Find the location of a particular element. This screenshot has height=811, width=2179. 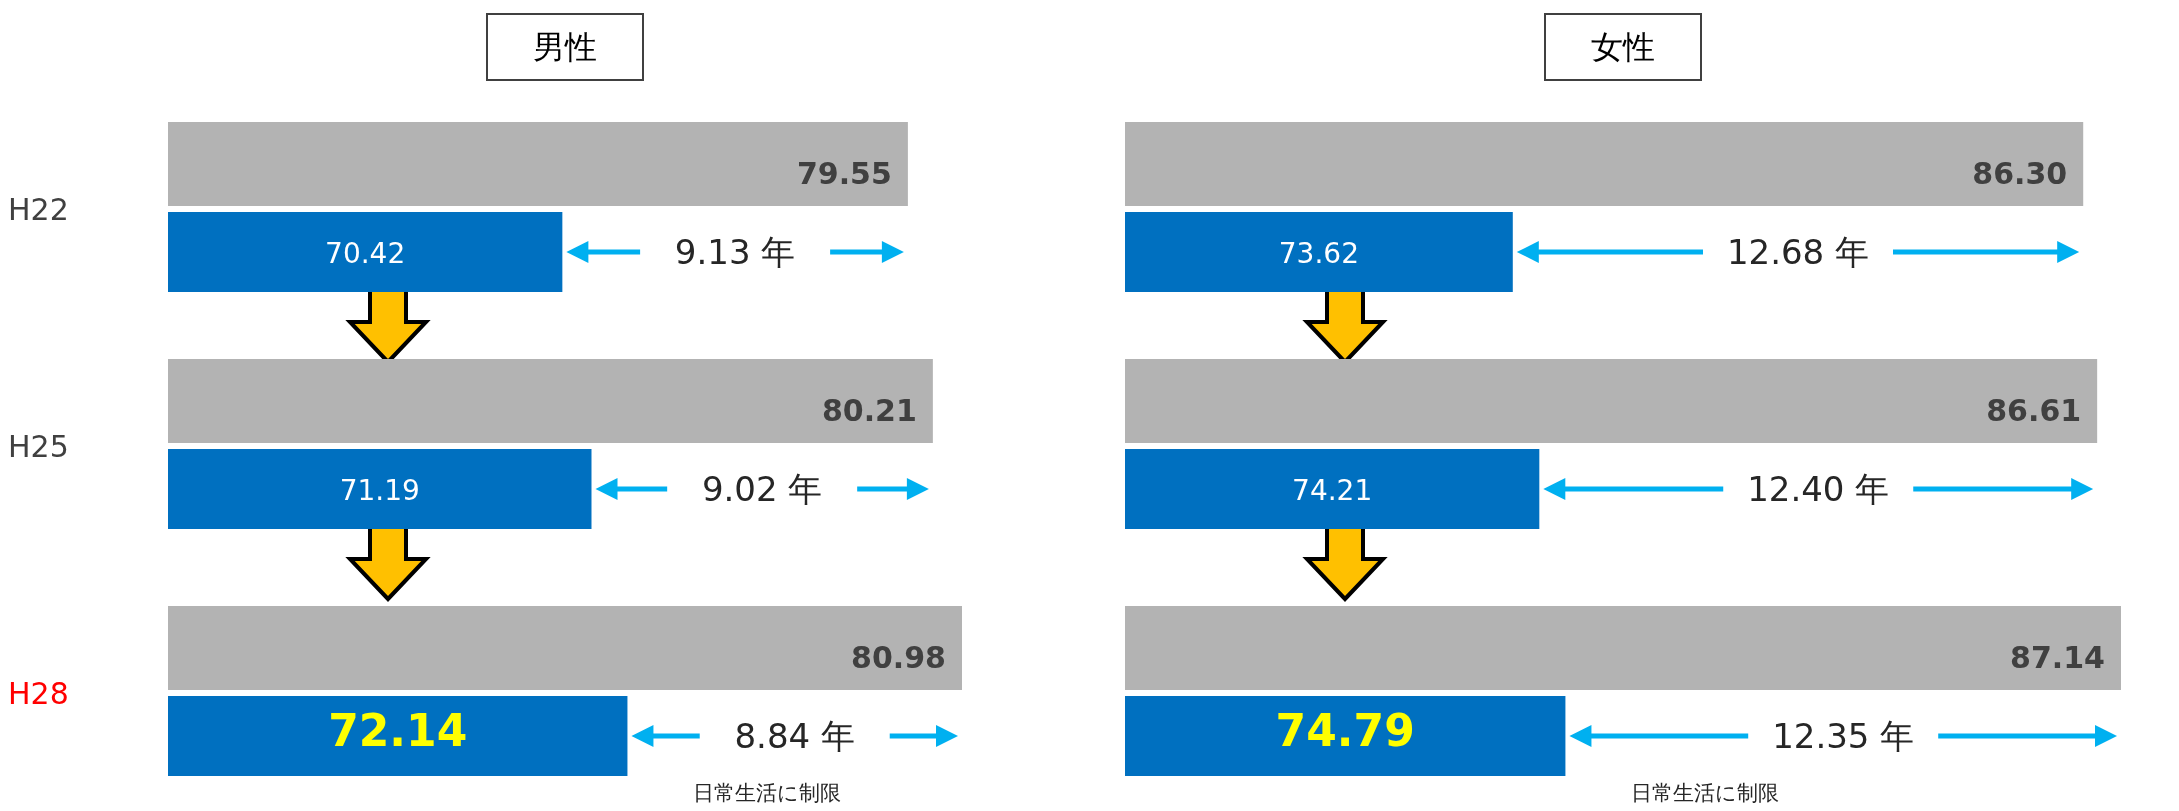

annotation: 12.68 年 is located at coordinates (1798, 252).